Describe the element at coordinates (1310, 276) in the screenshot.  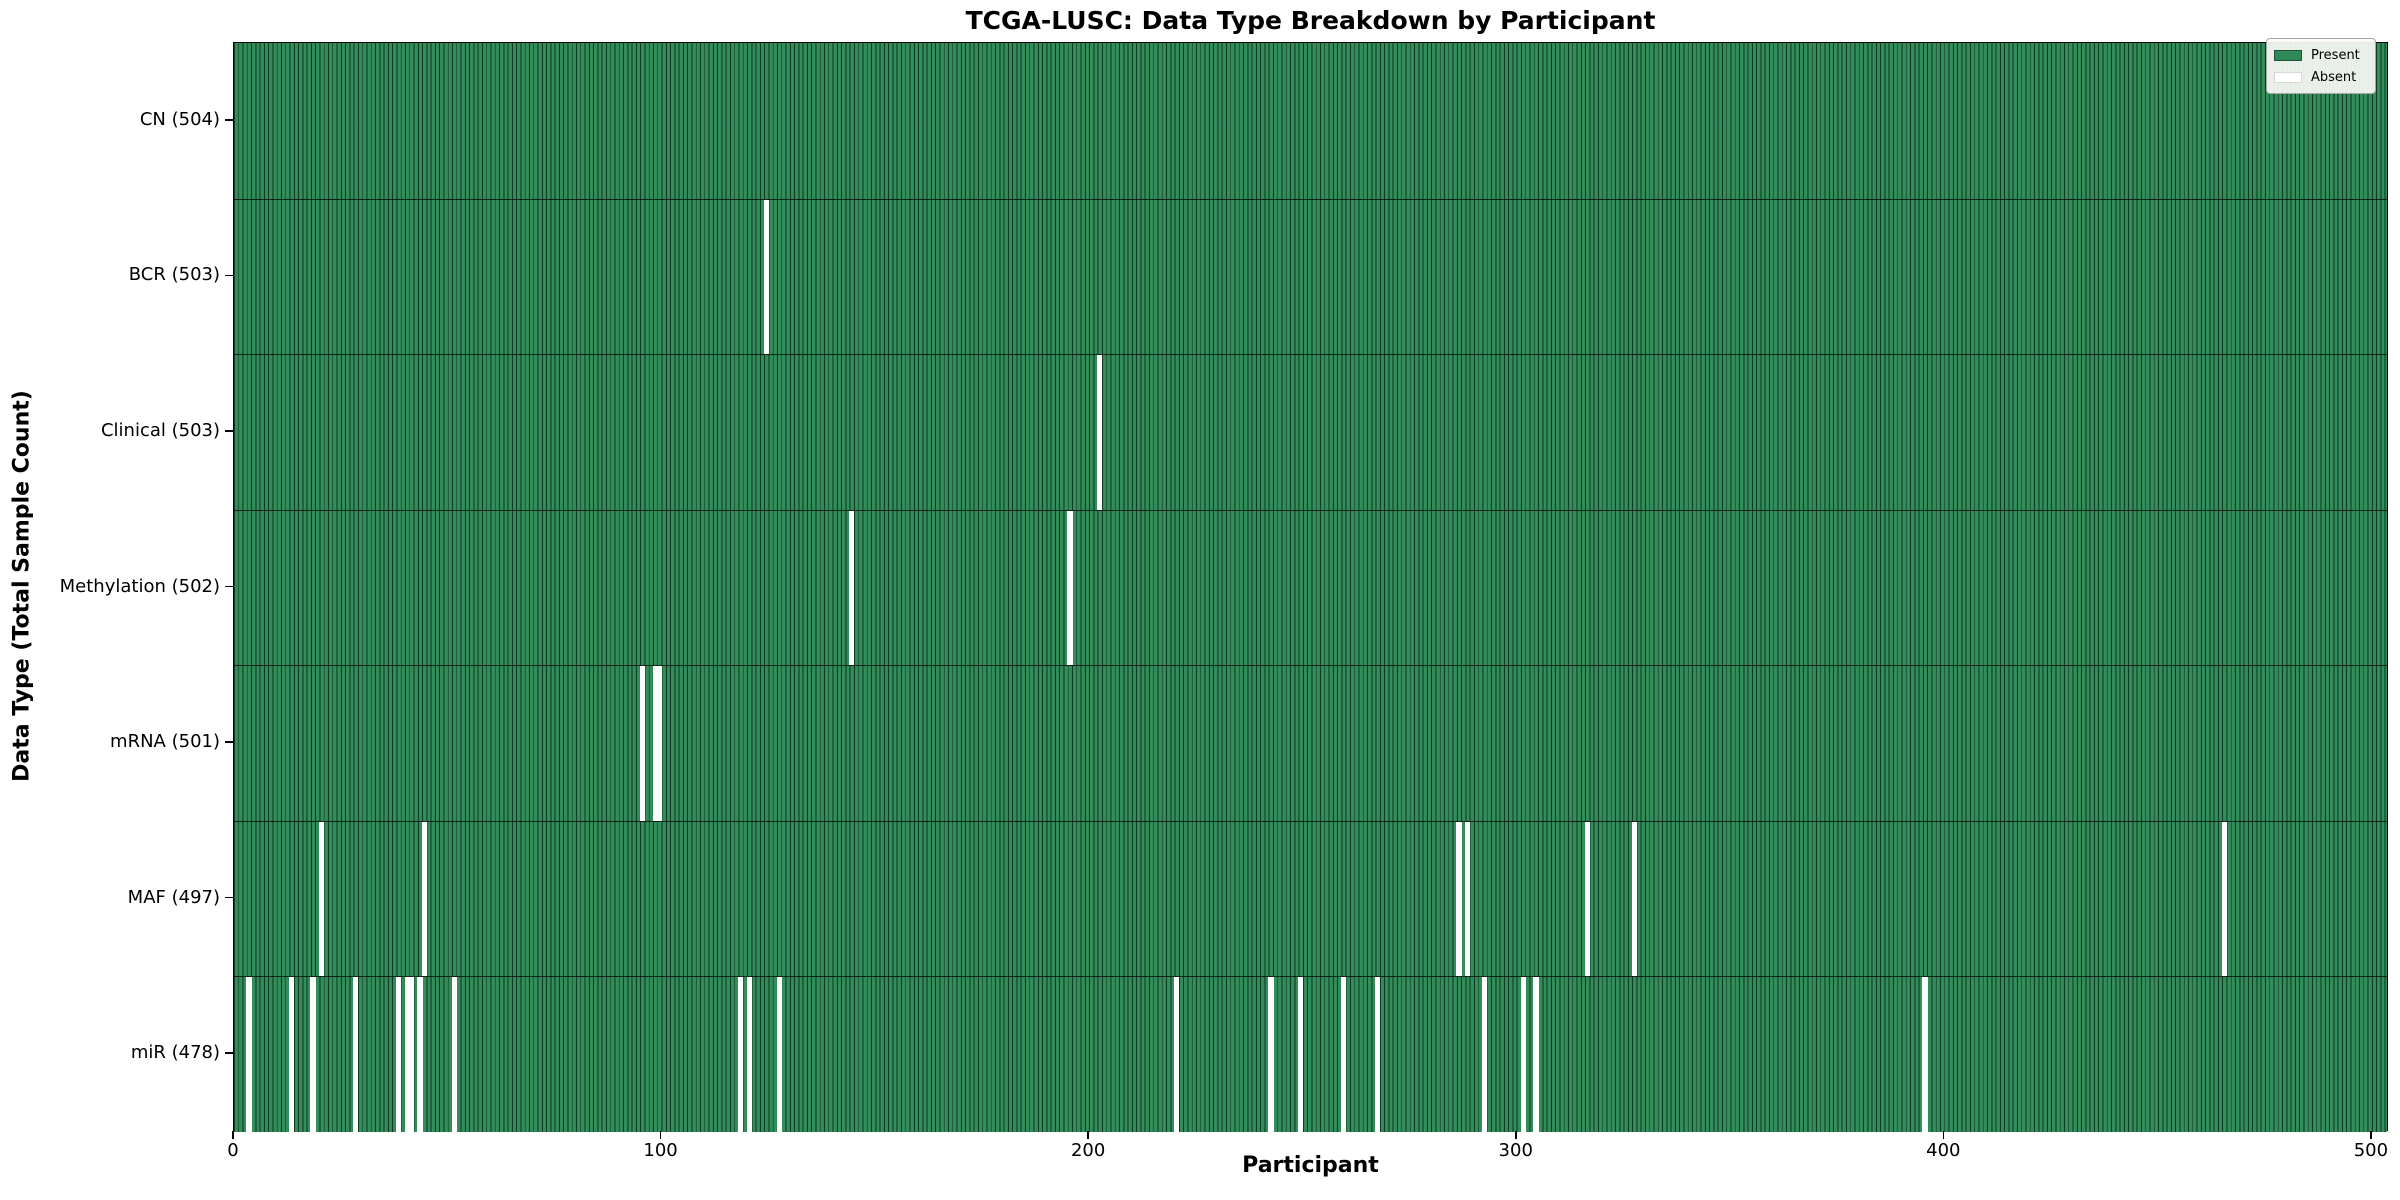
I see `row-BCR` at that location.